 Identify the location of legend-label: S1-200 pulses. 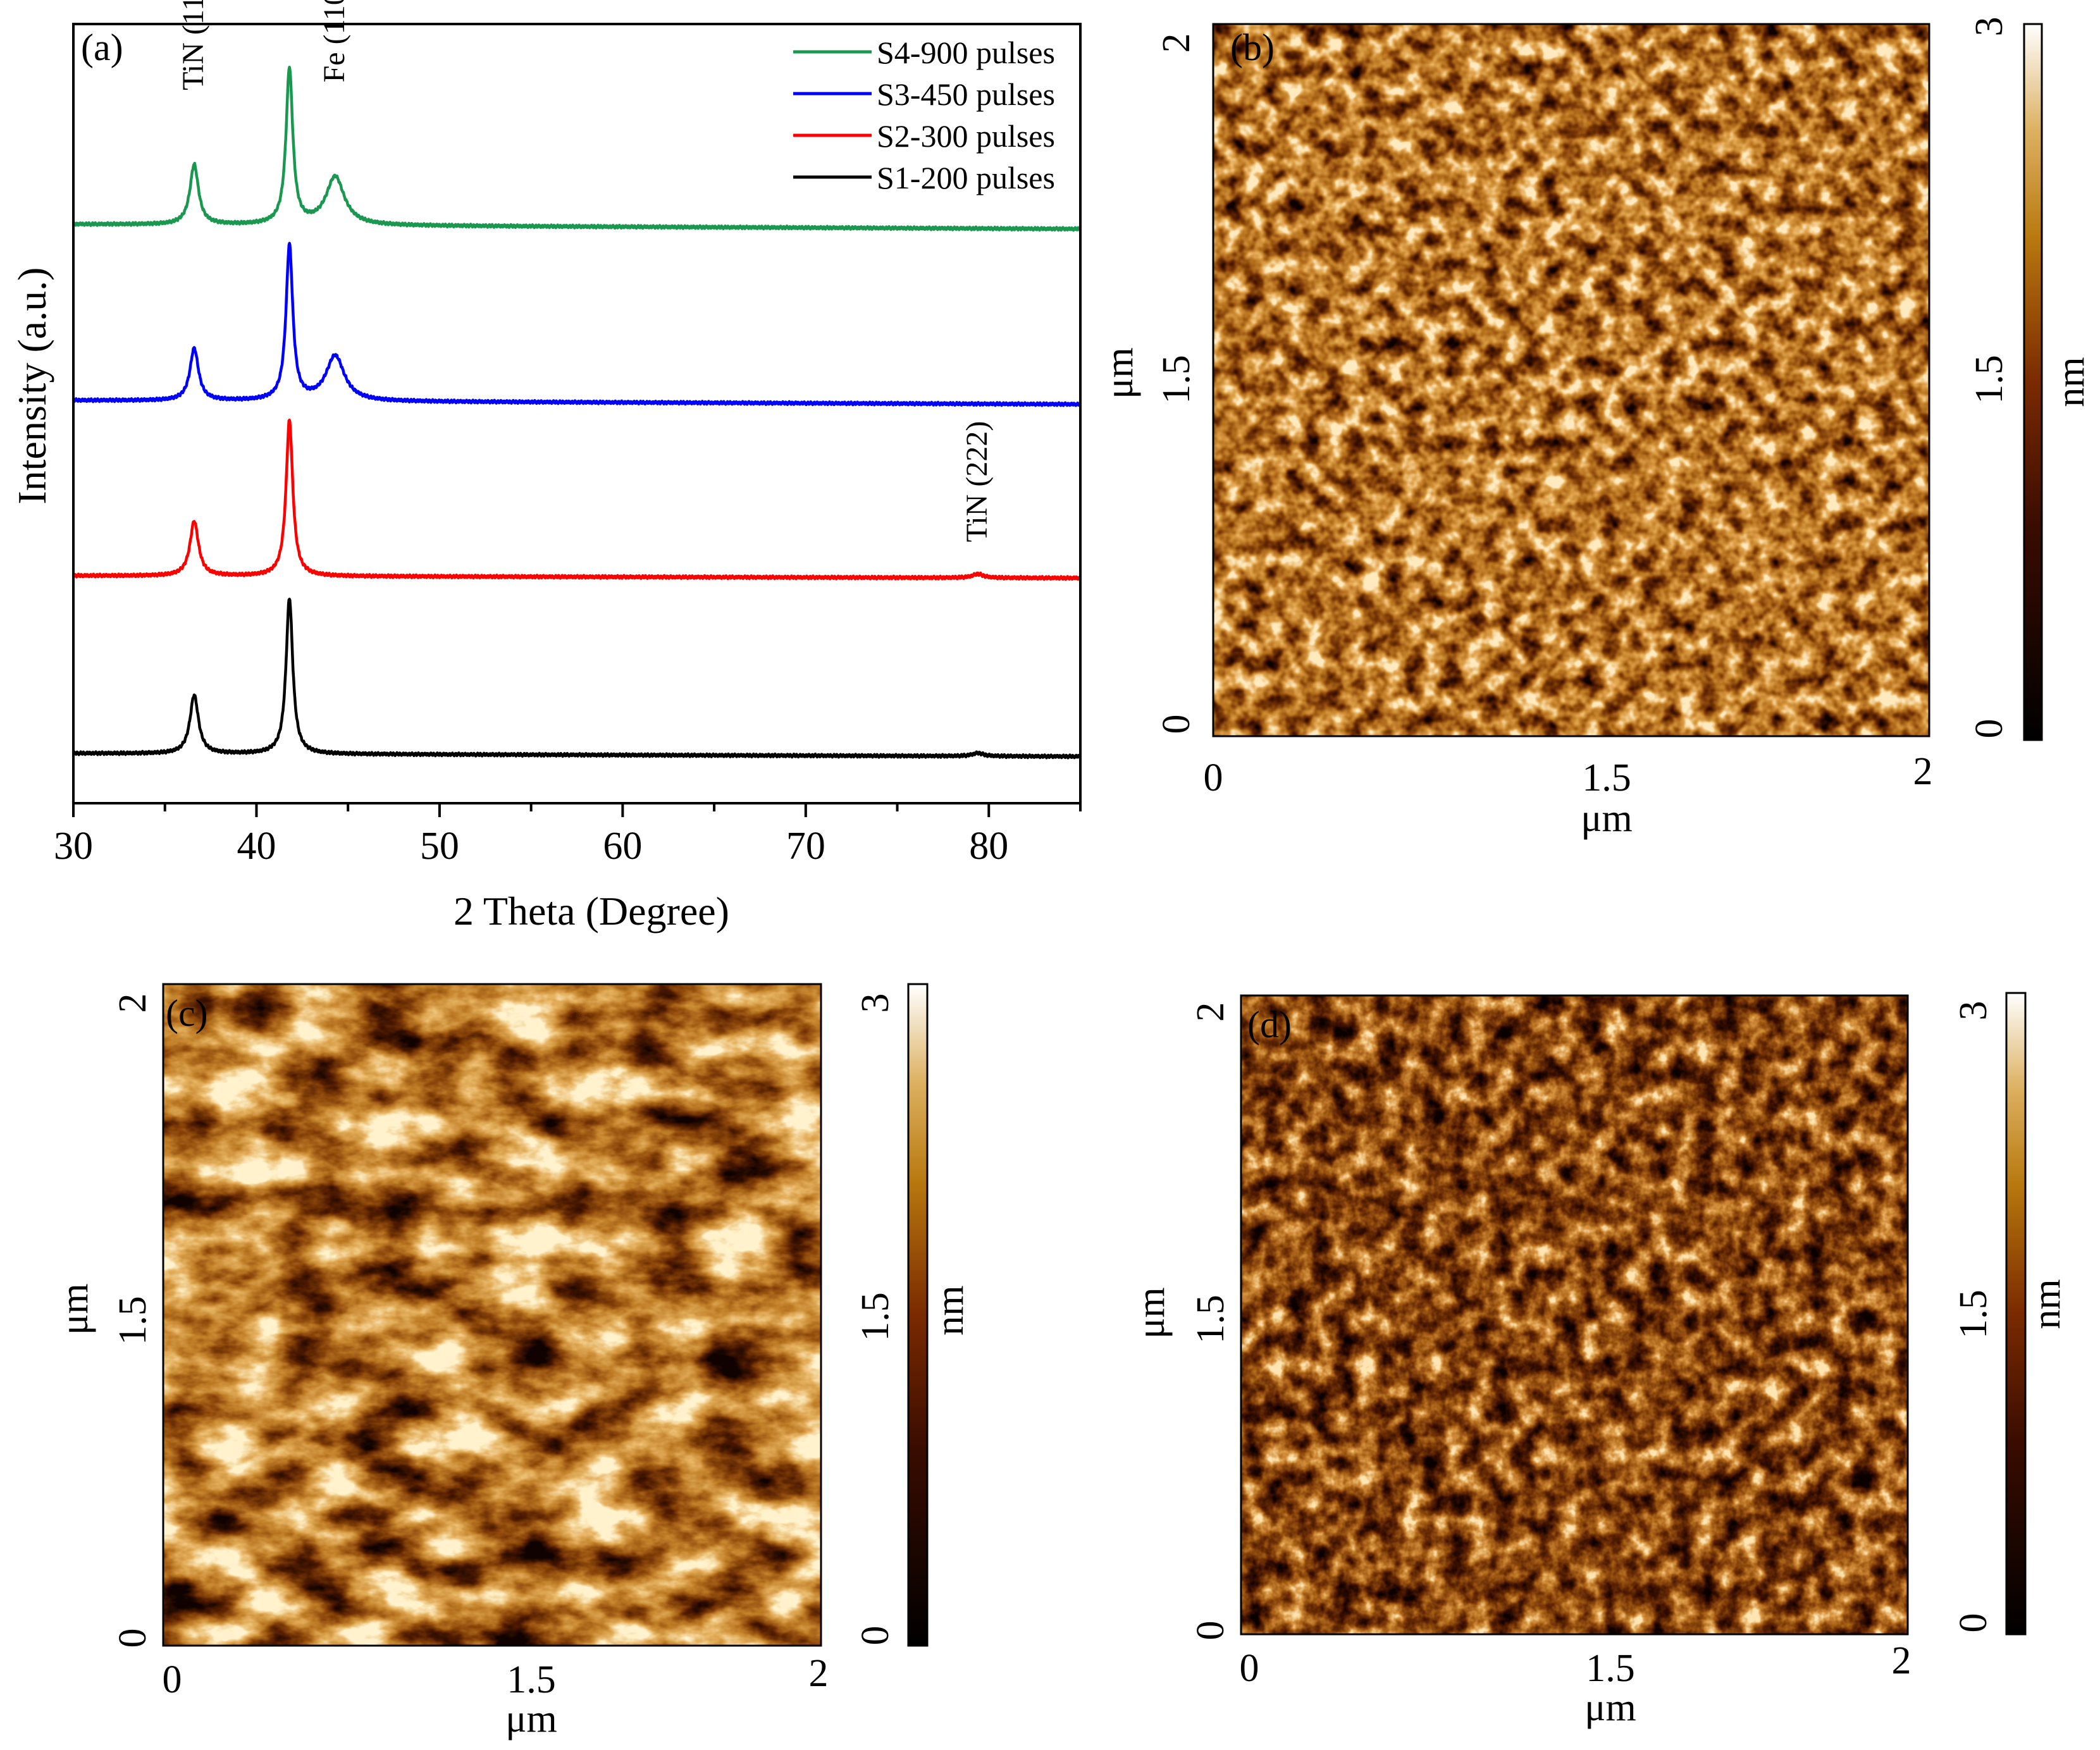
(966, 177).